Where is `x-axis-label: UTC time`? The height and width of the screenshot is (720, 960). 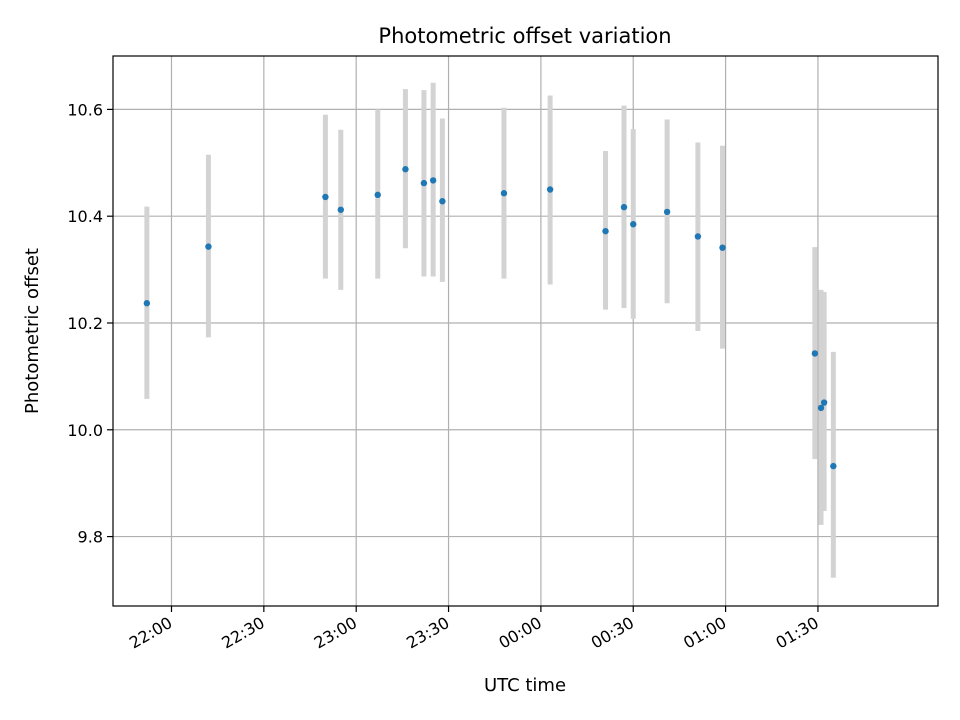
x-axis-label: UTC time is located at coordinates (525, 685).